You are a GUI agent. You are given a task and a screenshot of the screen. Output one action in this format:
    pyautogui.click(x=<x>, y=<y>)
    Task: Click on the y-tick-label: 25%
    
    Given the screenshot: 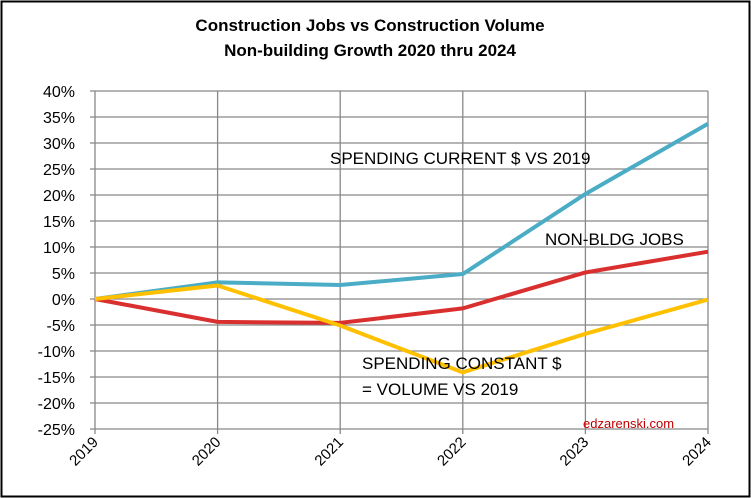 What is the action you would take?
    pyautogui.click(x=59, y=170)
    